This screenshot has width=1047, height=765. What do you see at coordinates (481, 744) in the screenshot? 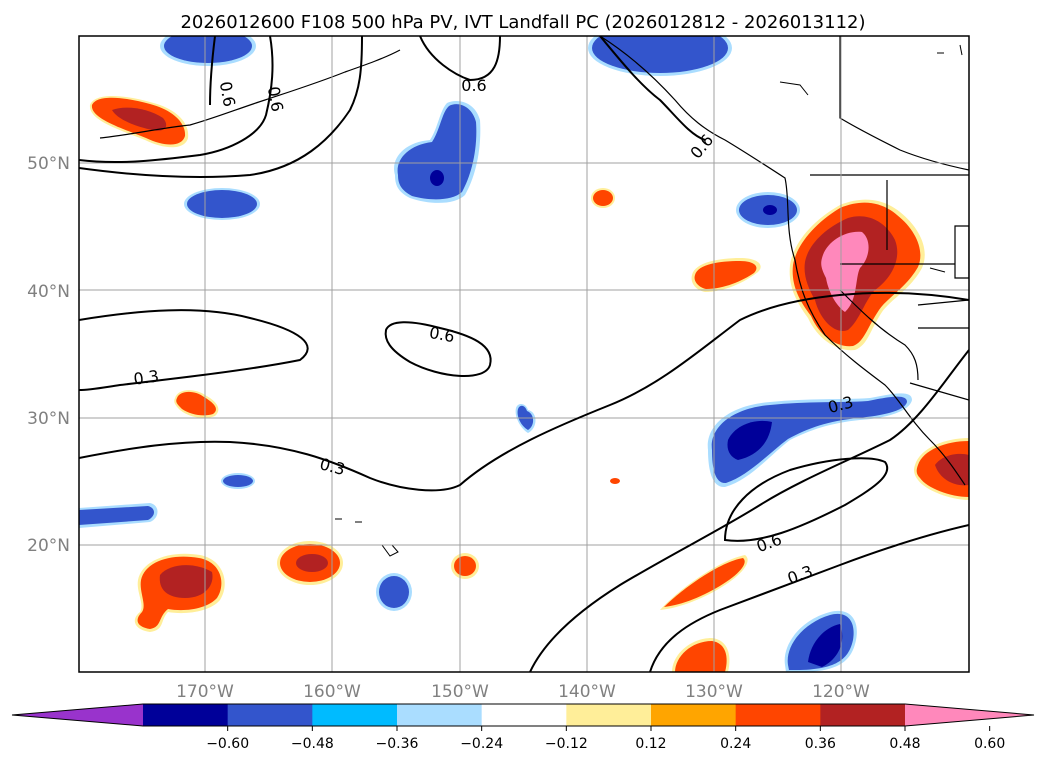
I see `colorbar-tick-label: −0.24` at bounding box center [481, 744].